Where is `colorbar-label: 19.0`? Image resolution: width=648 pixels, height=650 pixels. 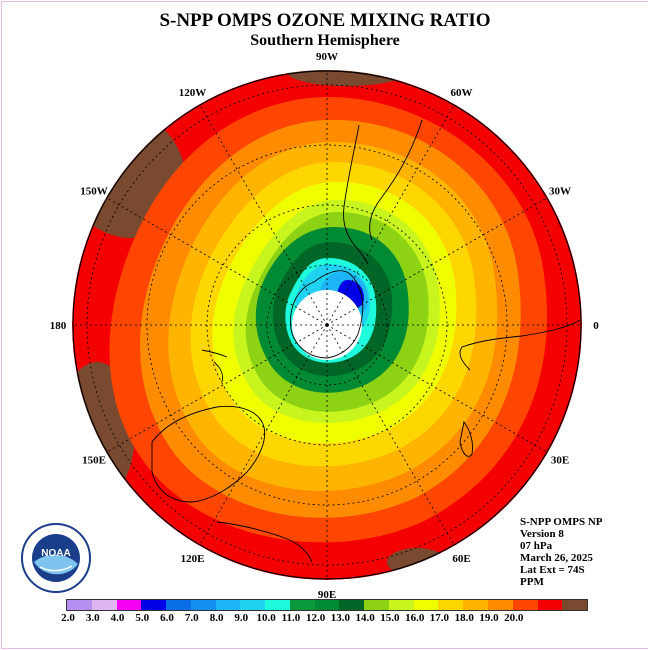
colorbar-label: 19.0 is located at coordinates (489, 618).